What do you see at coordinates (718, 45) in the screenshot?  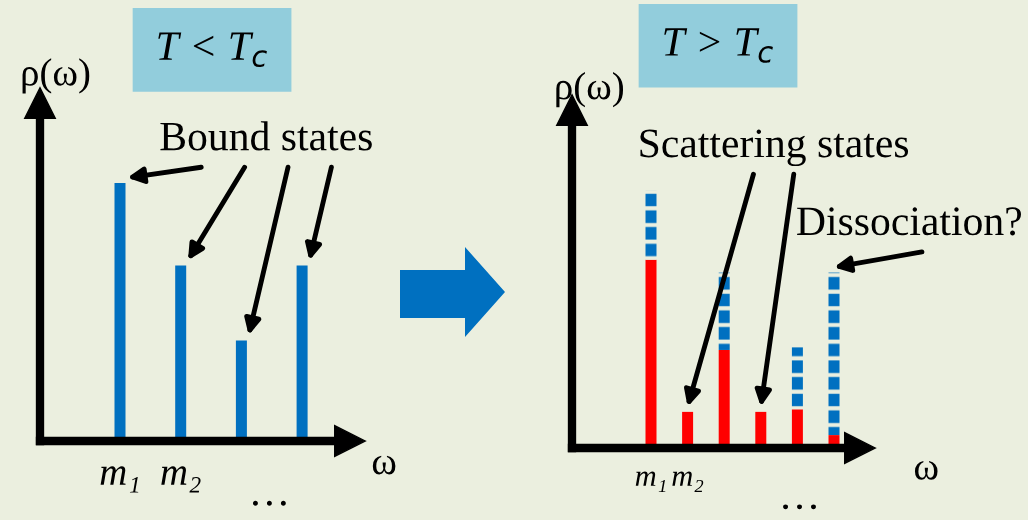 I see `chart-title: T > T$_{c}$` at bounding box center [718, 45].